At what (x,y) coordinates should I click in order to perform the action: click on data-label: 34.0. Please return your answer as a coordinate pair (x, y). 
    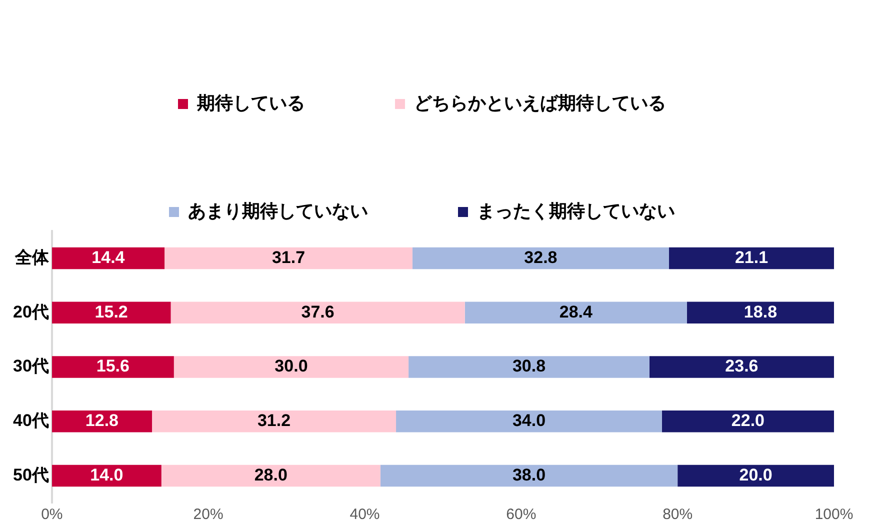
    Looking at the image, I should click on (529, 420).